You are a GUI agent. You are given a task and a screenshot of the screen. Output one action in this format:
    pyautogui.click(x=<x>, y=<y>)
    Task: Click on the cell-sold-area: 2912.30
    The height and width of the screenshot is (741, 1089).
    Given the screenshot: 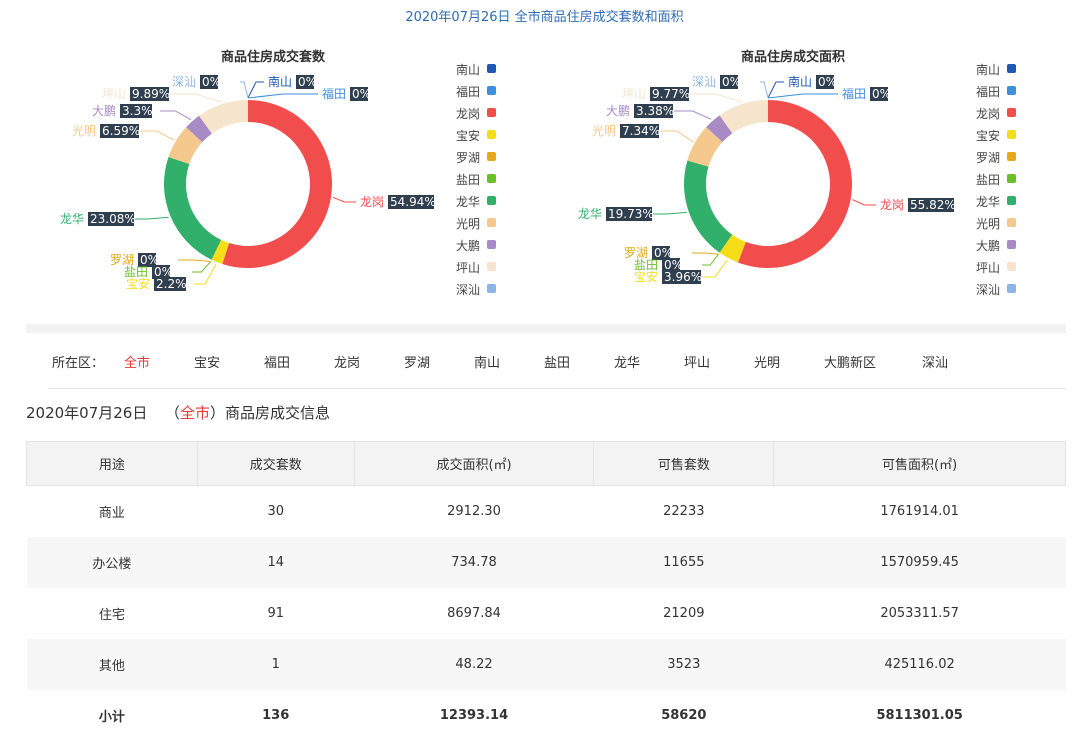 What is the action you would take?
    pyautogui.click(x=474, y=511)
    